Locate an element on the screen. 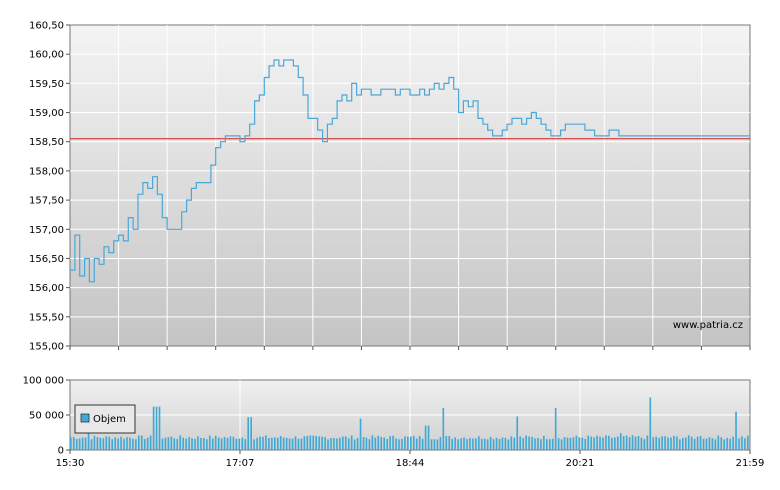  volume-xtick-label: 17:07 is located at coordinates (240, 463).